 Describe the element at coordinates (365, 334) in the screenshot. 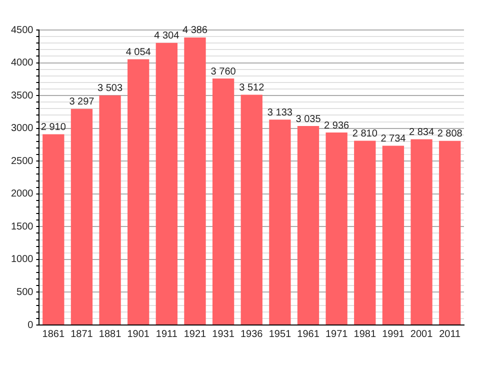

I see `x-tick-label: 1981` at that location.